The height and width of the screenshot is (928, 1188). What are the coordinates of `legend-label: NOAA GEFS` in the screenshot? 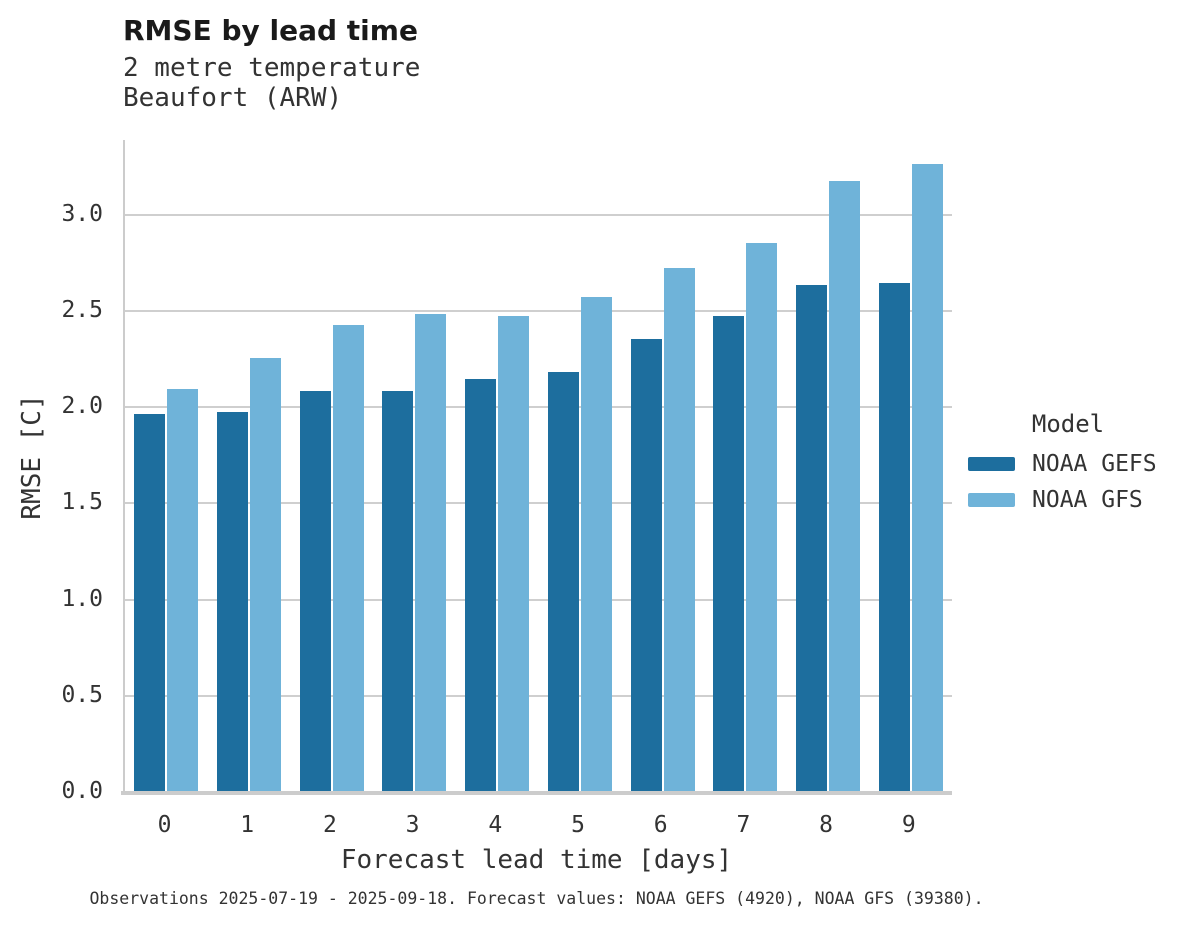 It's located at (1094, 463).